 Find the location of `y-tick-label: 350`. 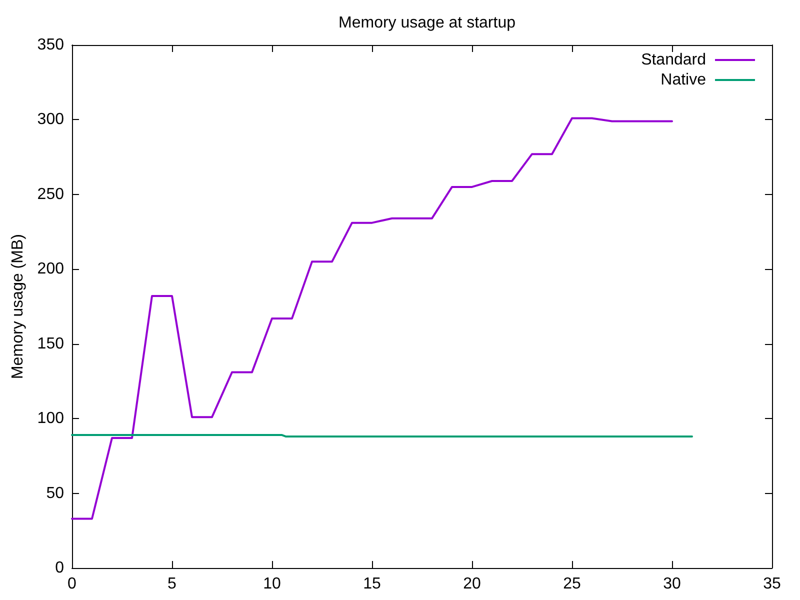

y-tick-label: 350 is located at coordinates (50, 45).